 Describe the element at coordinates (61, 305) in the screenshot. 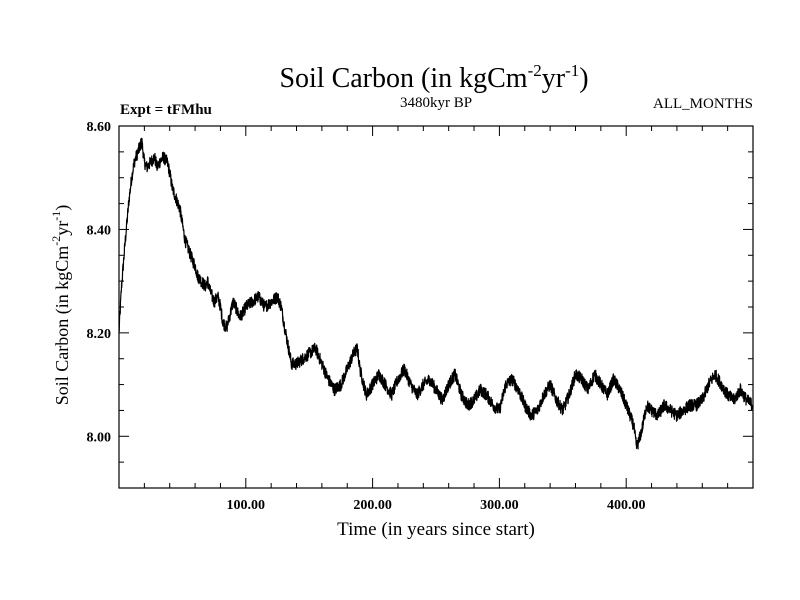

I see `y-axis-label: Soil Carbon (in kgCm-2yr-1)` at that location.